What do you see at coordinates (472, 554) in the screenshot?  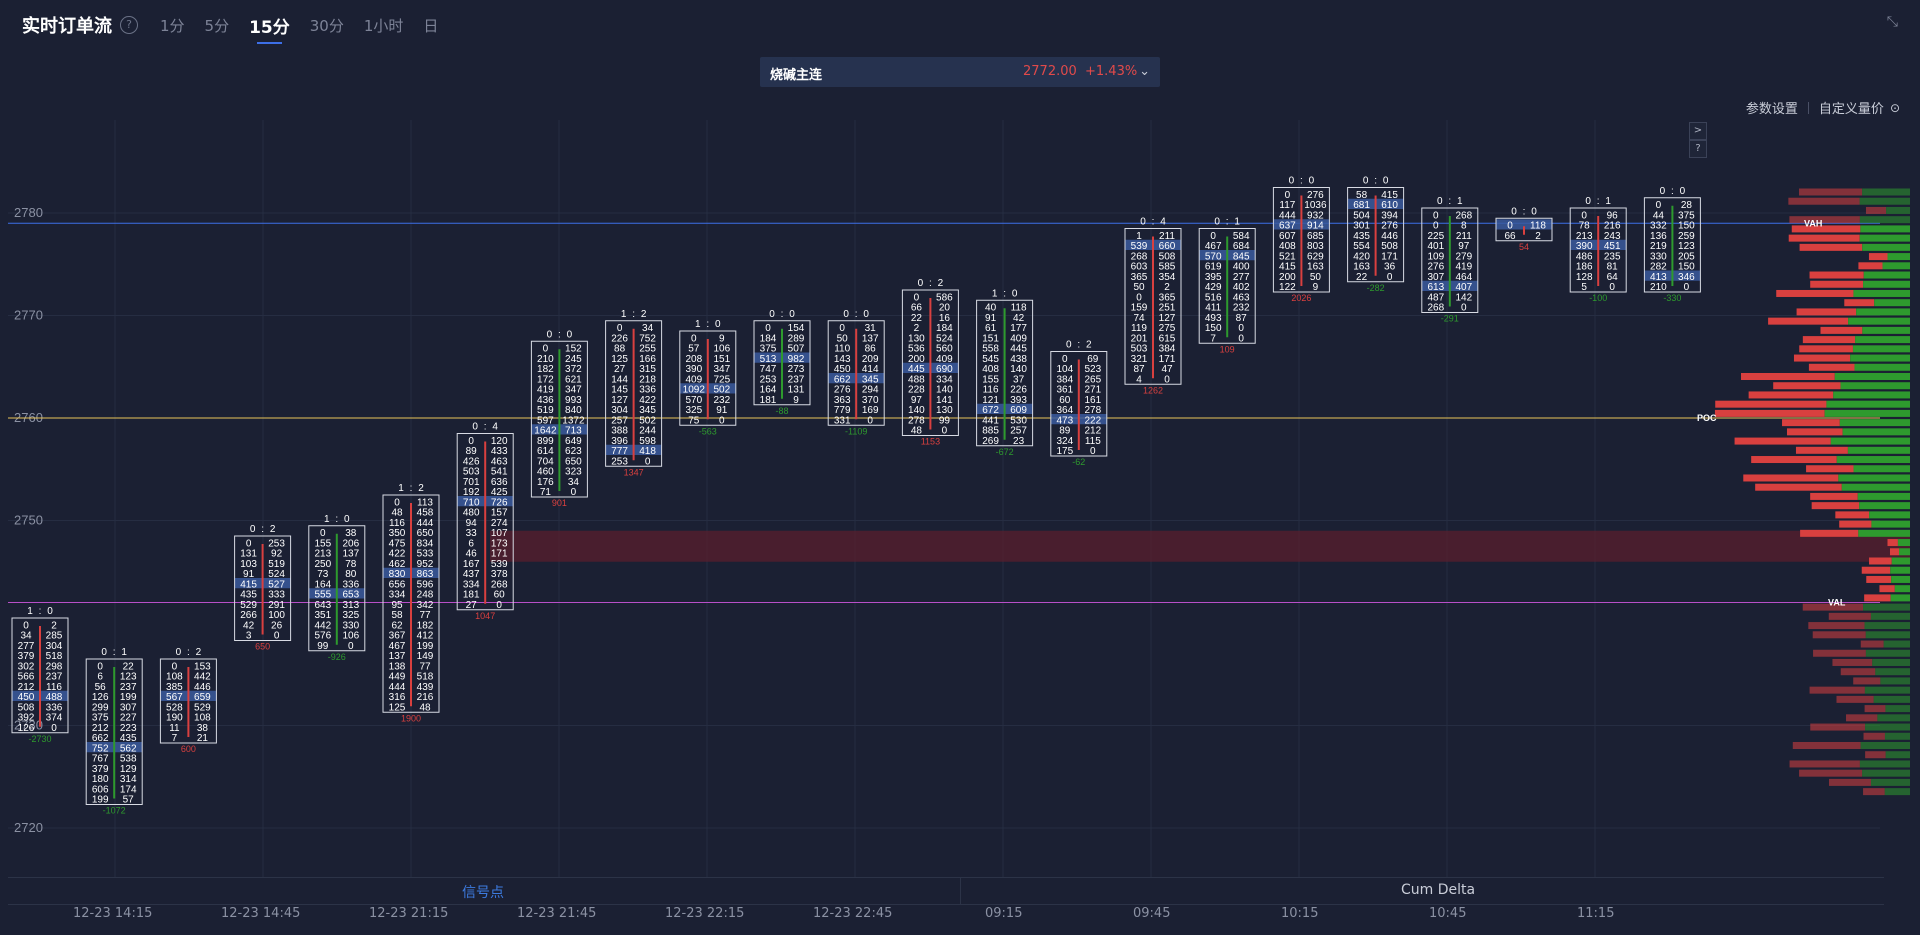 I see `footprint-bid-cell: 46` at bounding box center [472, 554].